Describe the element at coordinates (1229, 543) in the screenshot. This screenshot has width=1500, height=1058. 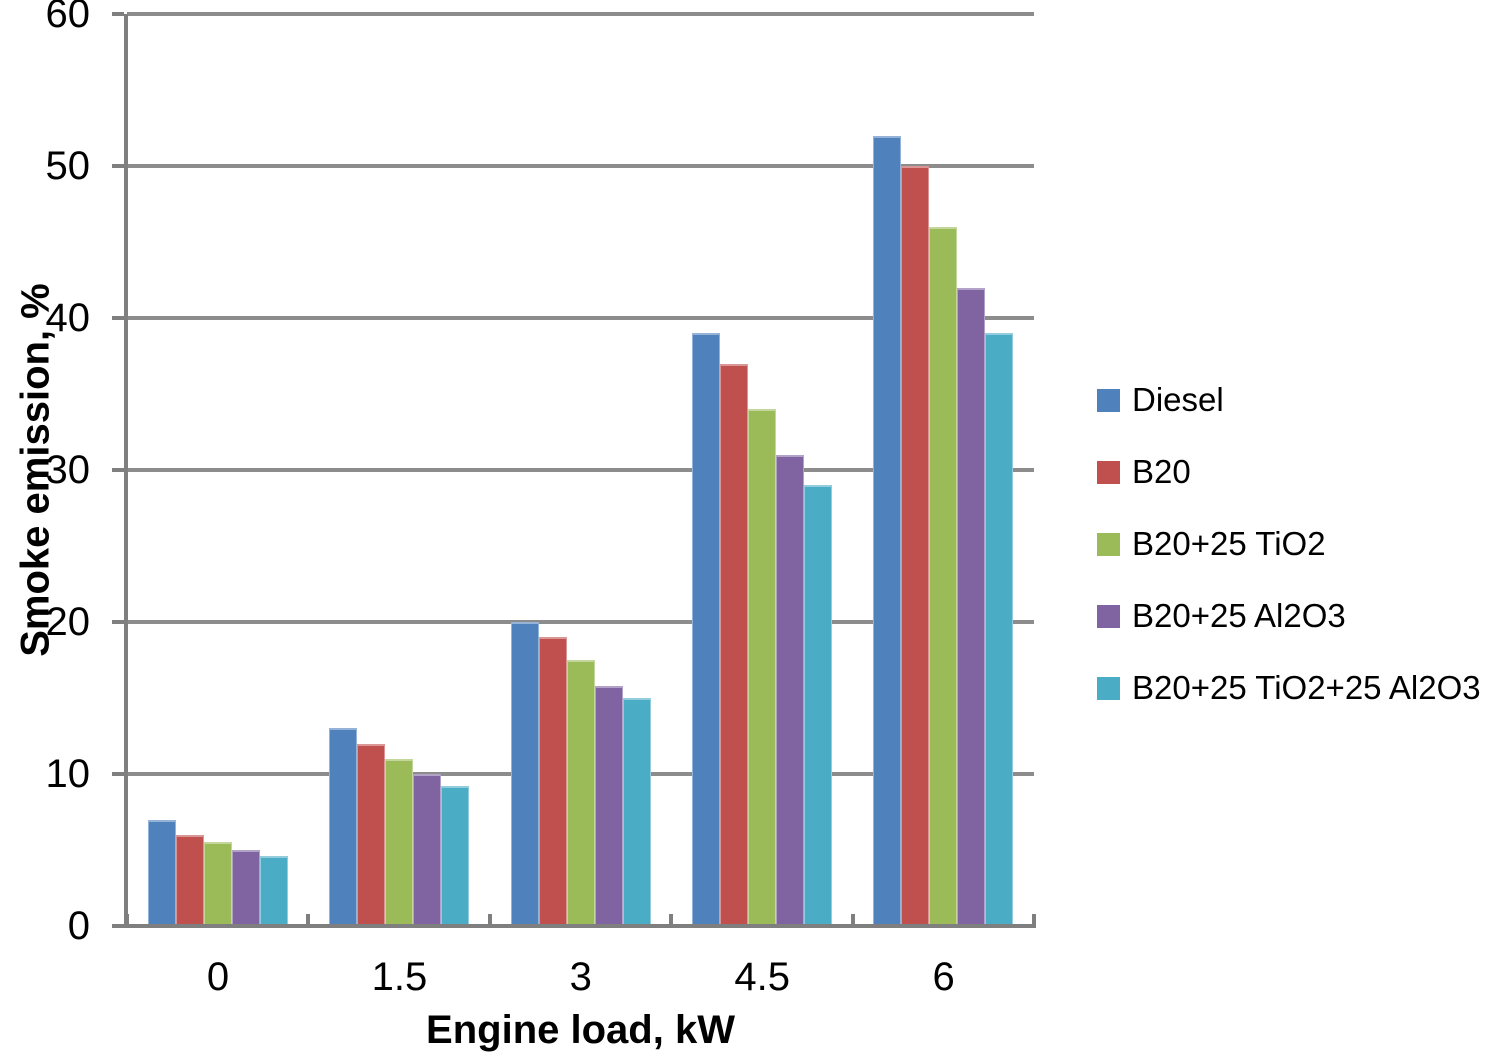
I see `legend-label: B20+25 TiO2` at that location.